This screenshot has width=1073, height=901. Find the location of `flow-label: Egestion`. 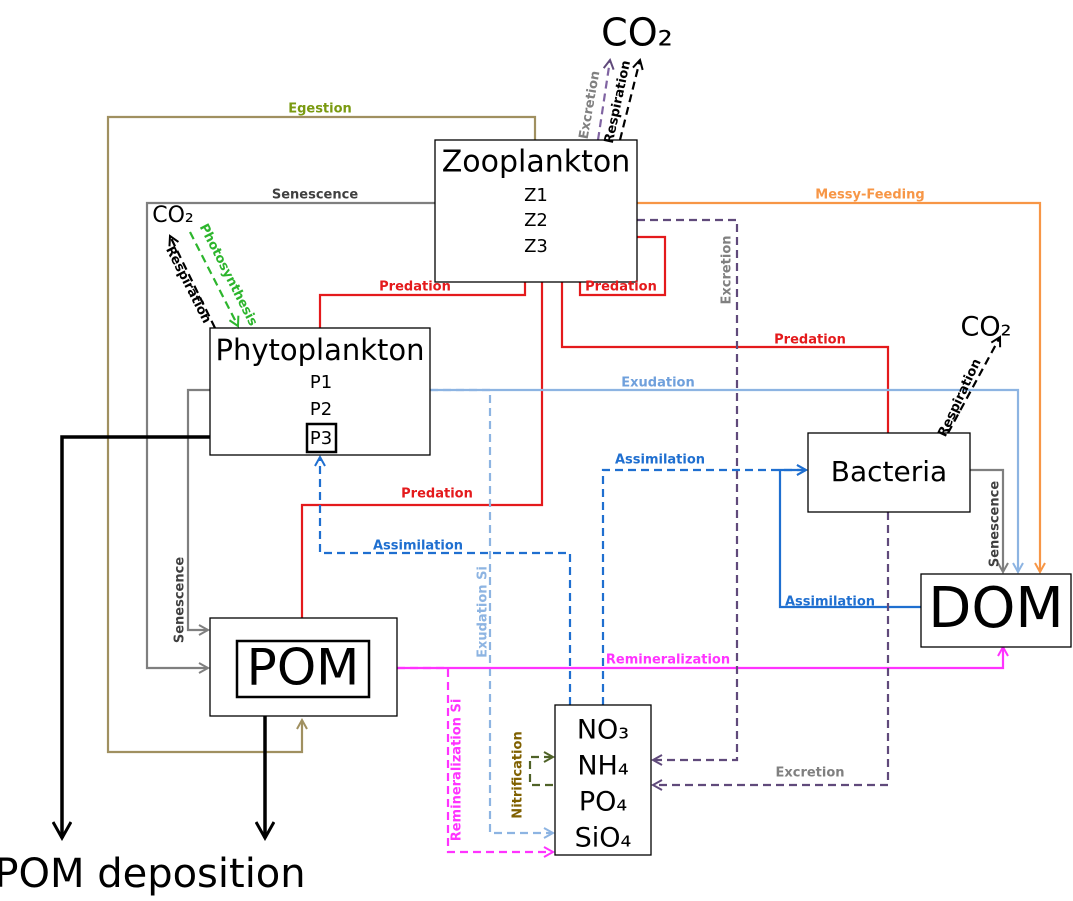

flow-label: Egestion is located at coordinates (320, 109).